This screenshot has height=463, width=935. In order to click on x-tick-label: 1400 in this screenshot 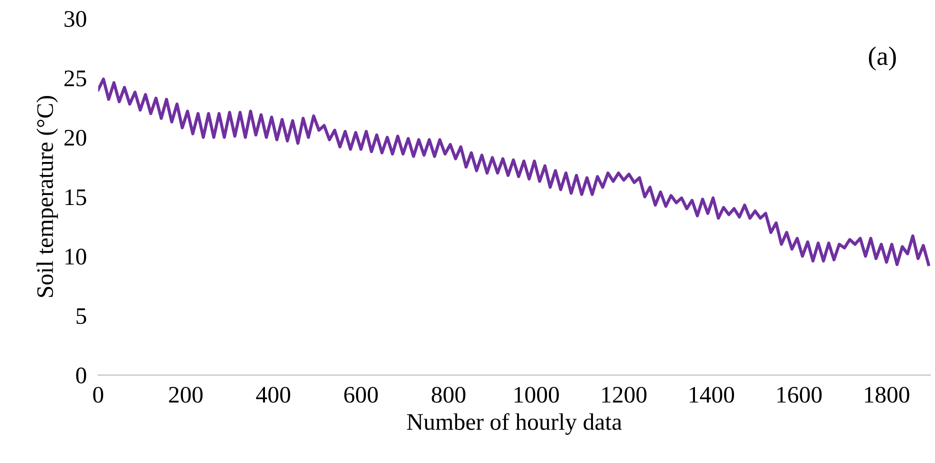, I will do `click(712, 394)`.